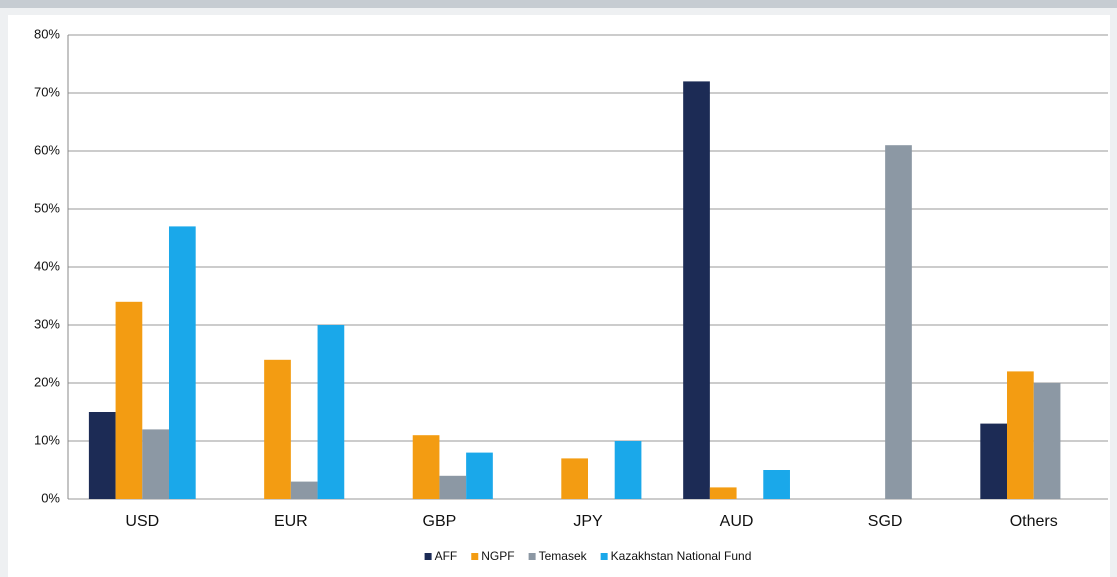 The image size is (1117, 577). What do you see at coordinates (885, 521) in the screenshot?
I see `x-tick-label: SGD` at bounding box center [885, 521].